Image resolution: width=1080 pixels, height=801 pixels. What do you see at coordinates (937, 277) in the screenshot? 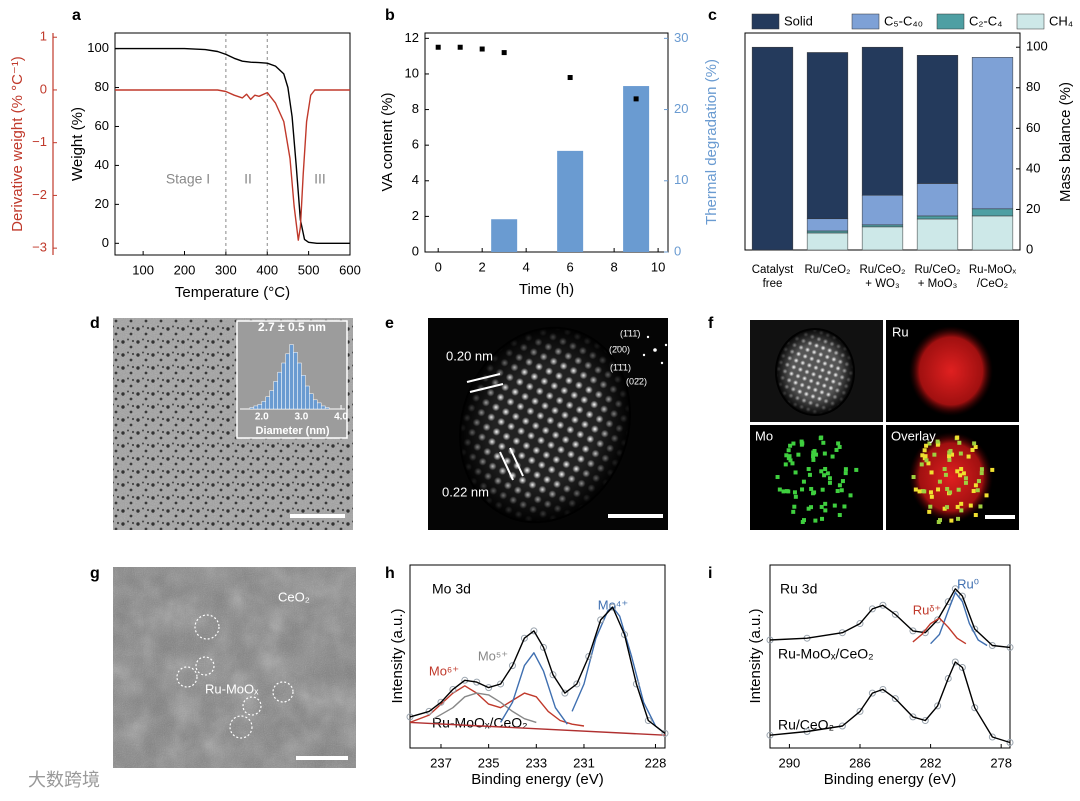
I see `x-tick-label: Ru/CeO₂ + MoO₃` at bounding box center [937, 277].